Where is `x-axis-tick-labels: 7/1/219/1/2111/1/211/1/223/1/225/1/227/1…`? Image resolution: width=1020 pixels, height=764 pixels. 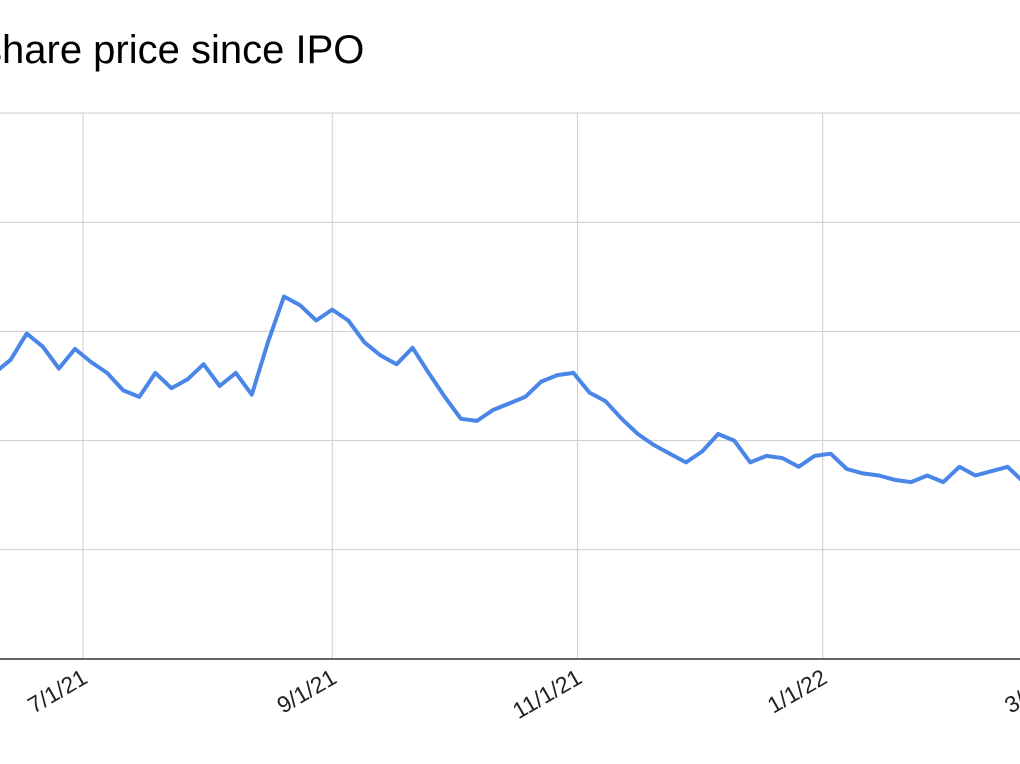
x-axis-tick-labels: 7/1/219/1/2111/1/211/1/223/1/225/1/227/1… is located at coordinates (521, 694).